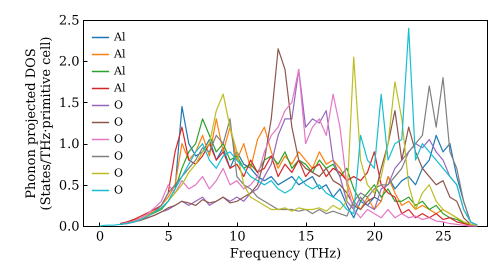 The image size is (500, 280). I want to click on x-tick-label: 15, so click(306, 237).